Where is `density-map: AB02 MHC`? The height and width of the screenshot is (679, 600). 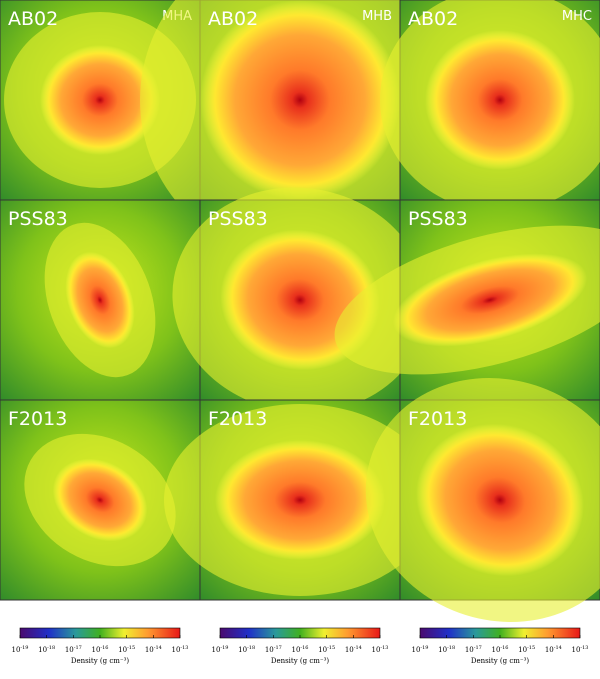
density-map: AB02 MHC is located at coordinates (490, 106).